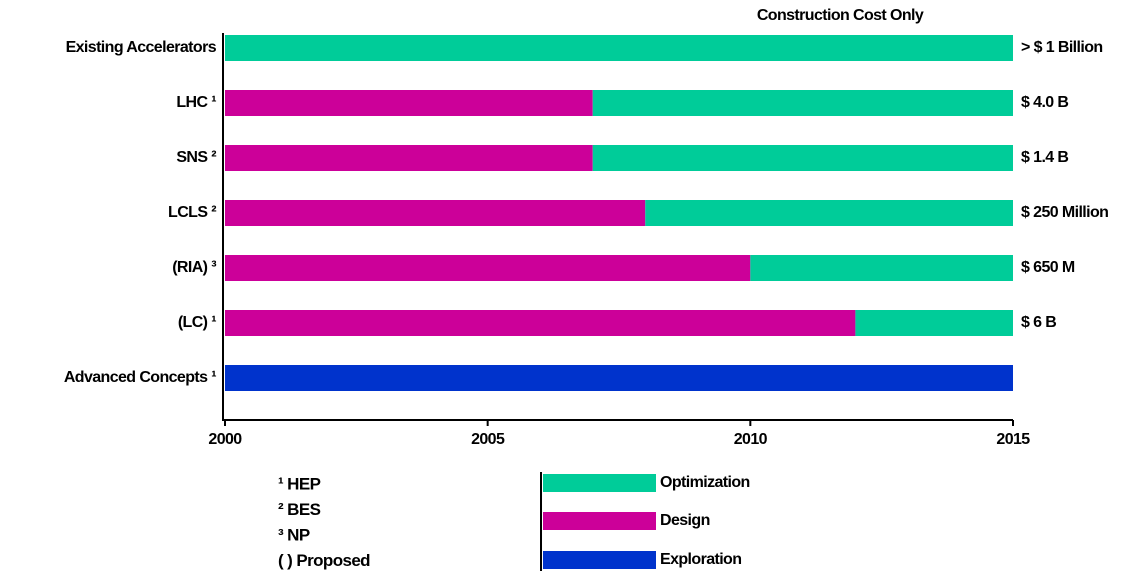 This screenshot has width=1143, height=575. I want to click on footnote: ¹ HEP, so click(299, 483).